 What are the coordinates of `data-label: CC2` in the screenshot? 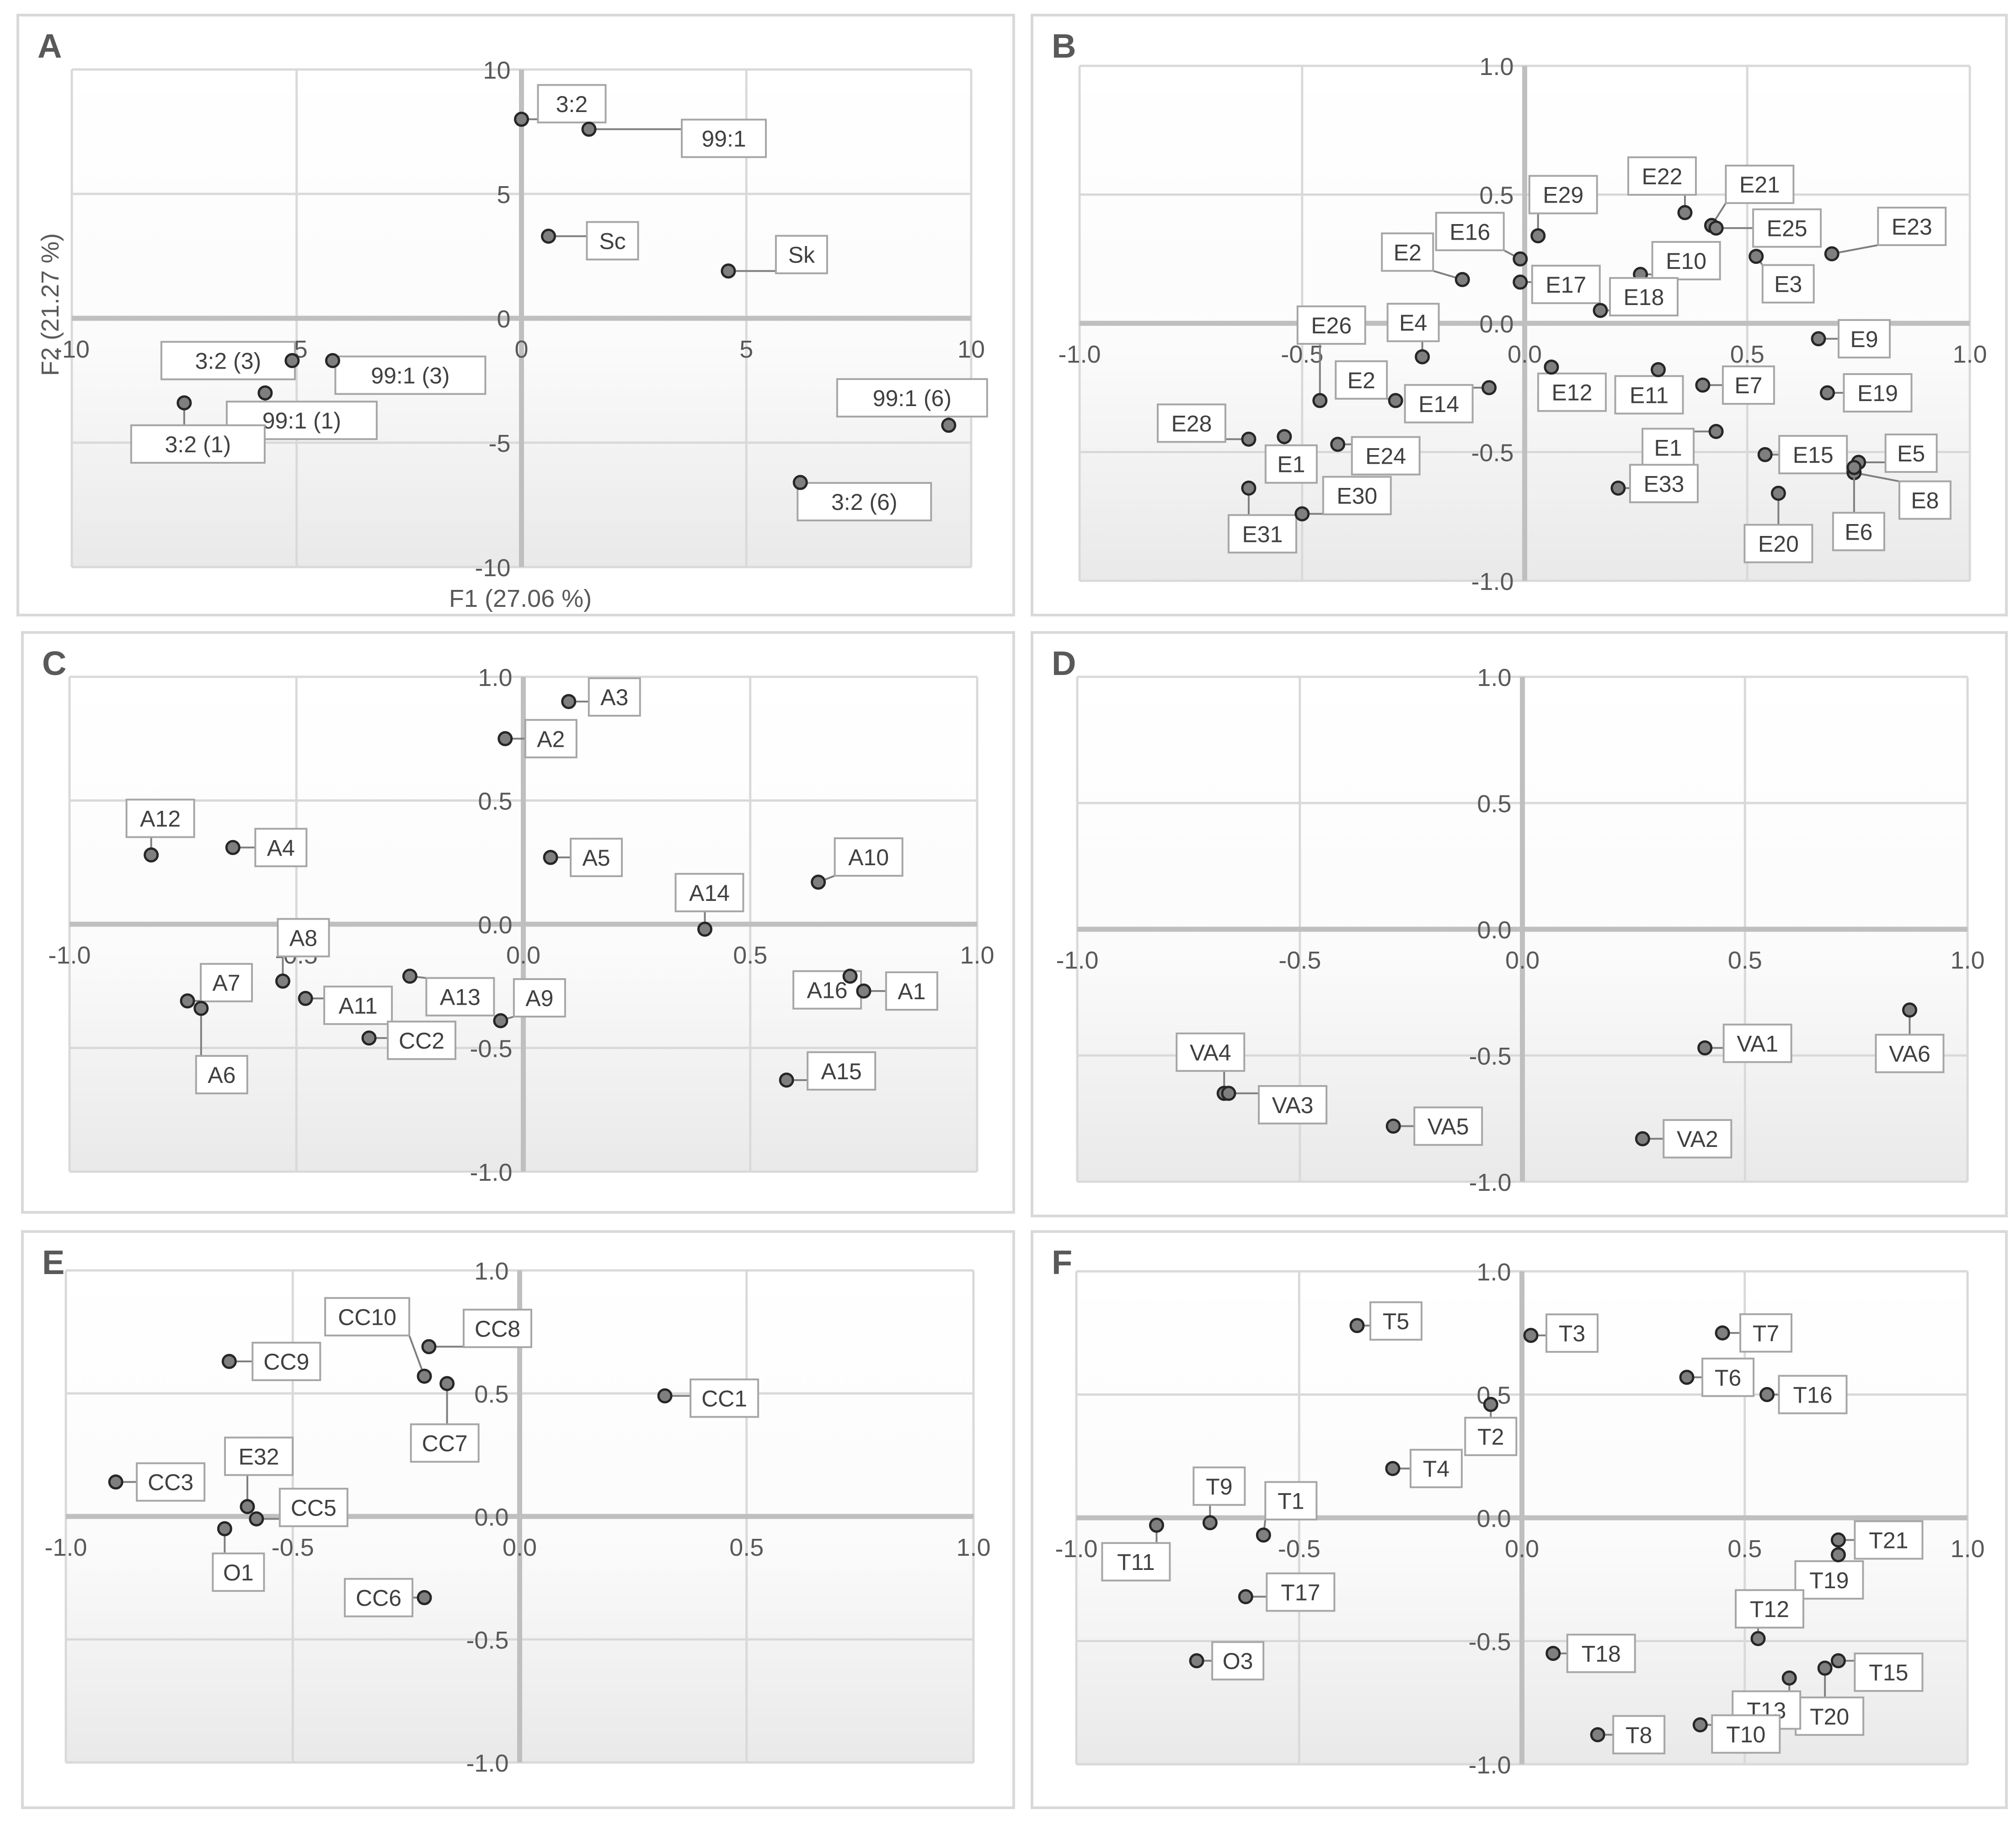 It's located at (421, 1041).